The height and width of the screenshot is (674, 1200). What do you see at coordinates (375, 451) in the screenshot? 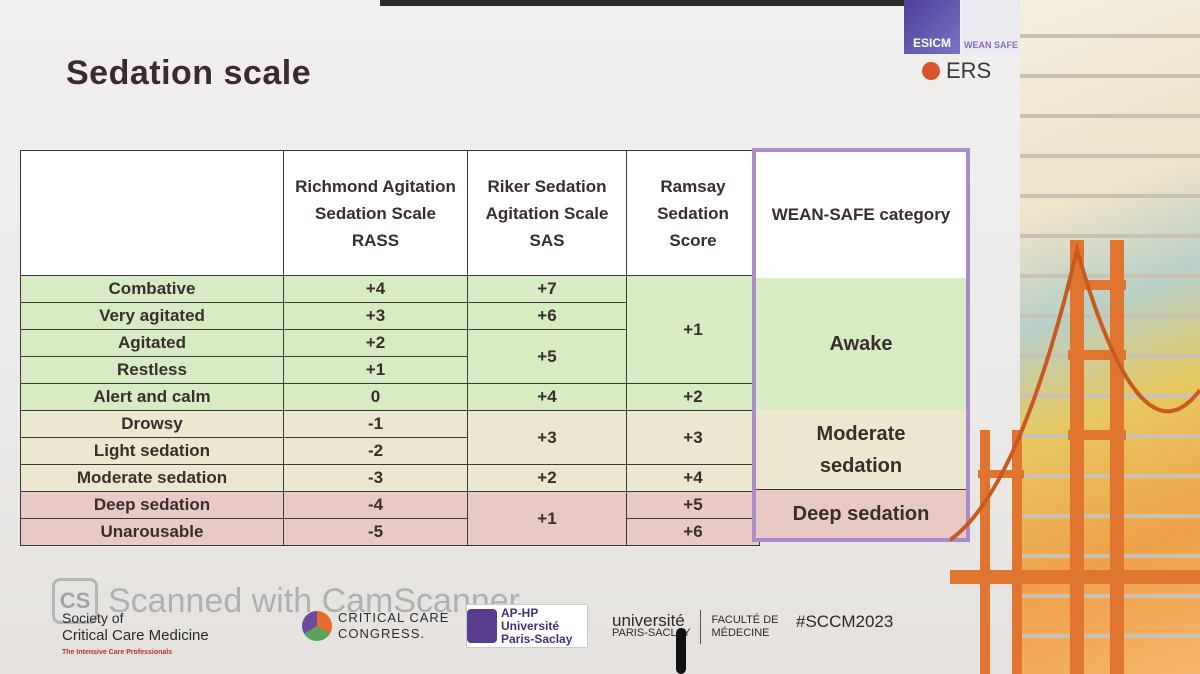
I see `rass-value: -2` at bounding box center [375, 451].